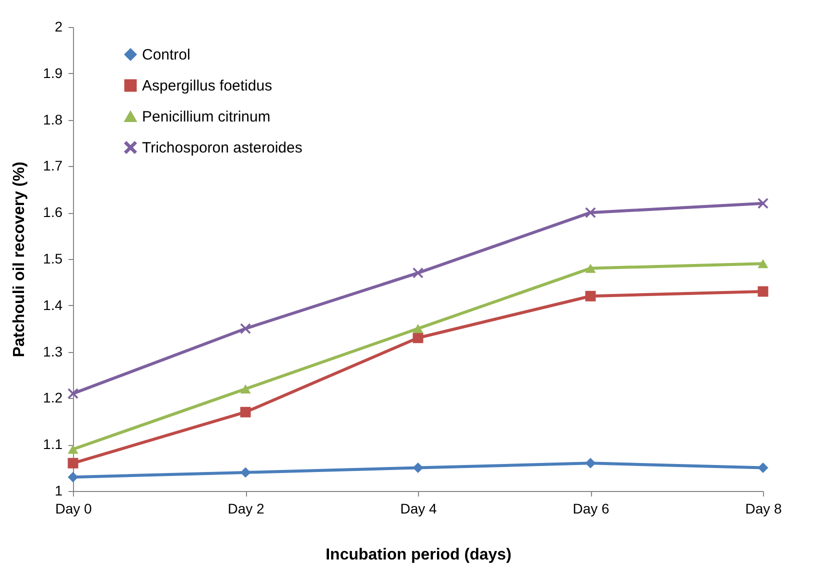 The image size is (824, 574). What do you see at coordinates (591, 508) in the screenshot?
I see `x-tick-label: Day 6` at bounding box center [591, 508].